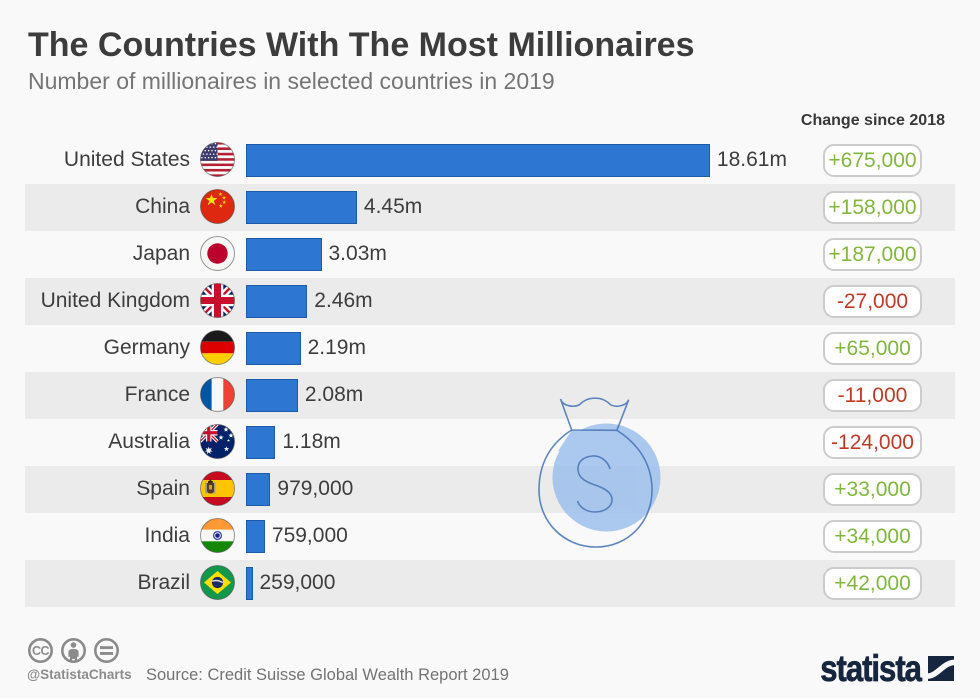 This screenshot has width=980, height=698. Describe the element at coordinates (41, 651) in the screenshot. I see `svg-text: CC` at that location.